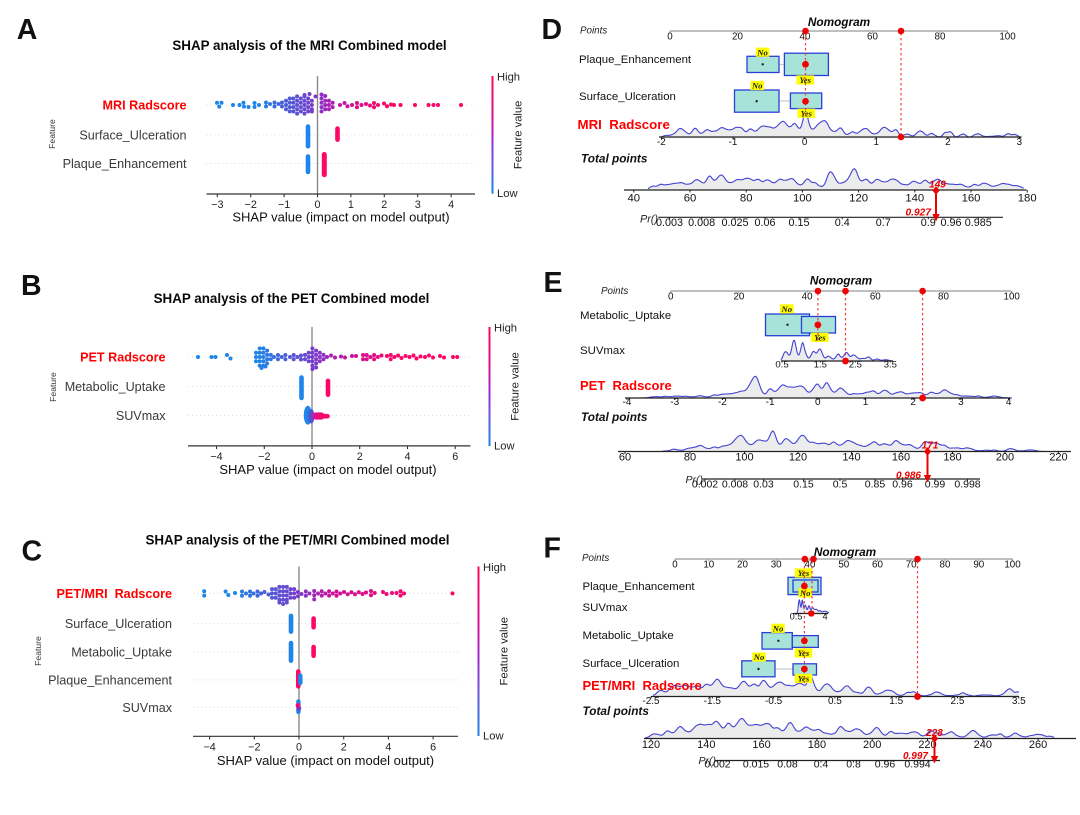  What do you see at coordinates (122, 358) in the screenshot?
I see `svg-text: PET Radscore` at bounding box center [122, 358].